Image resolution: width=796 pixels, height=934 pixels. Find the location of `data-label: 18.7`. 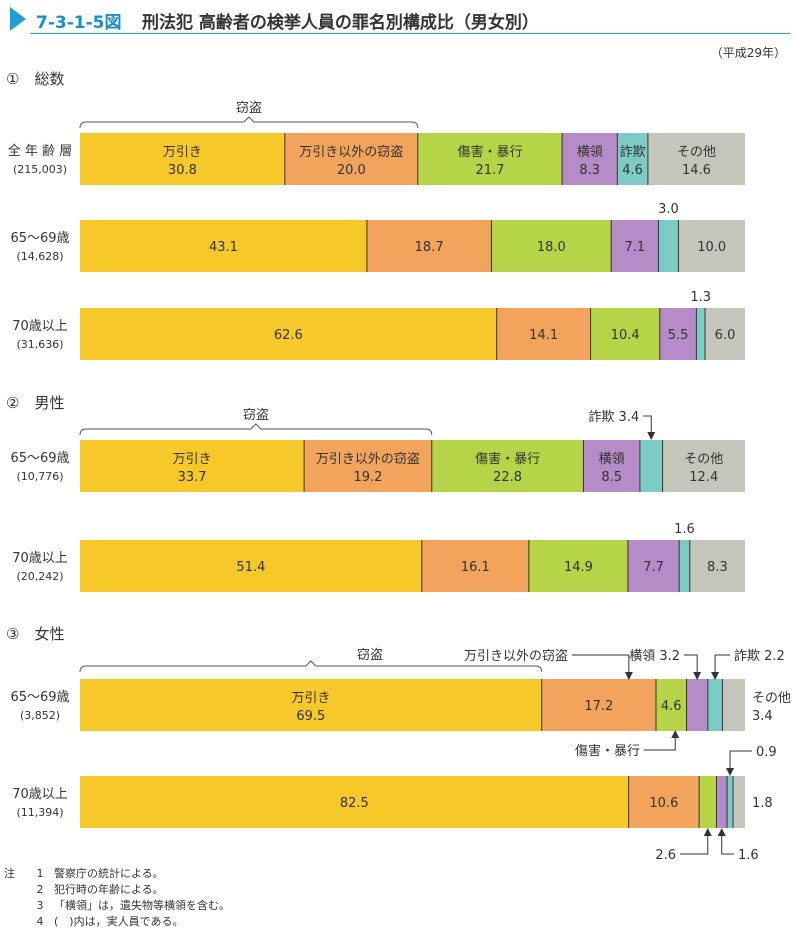

data-label: 18.7 is located at coordinates (429, 247).